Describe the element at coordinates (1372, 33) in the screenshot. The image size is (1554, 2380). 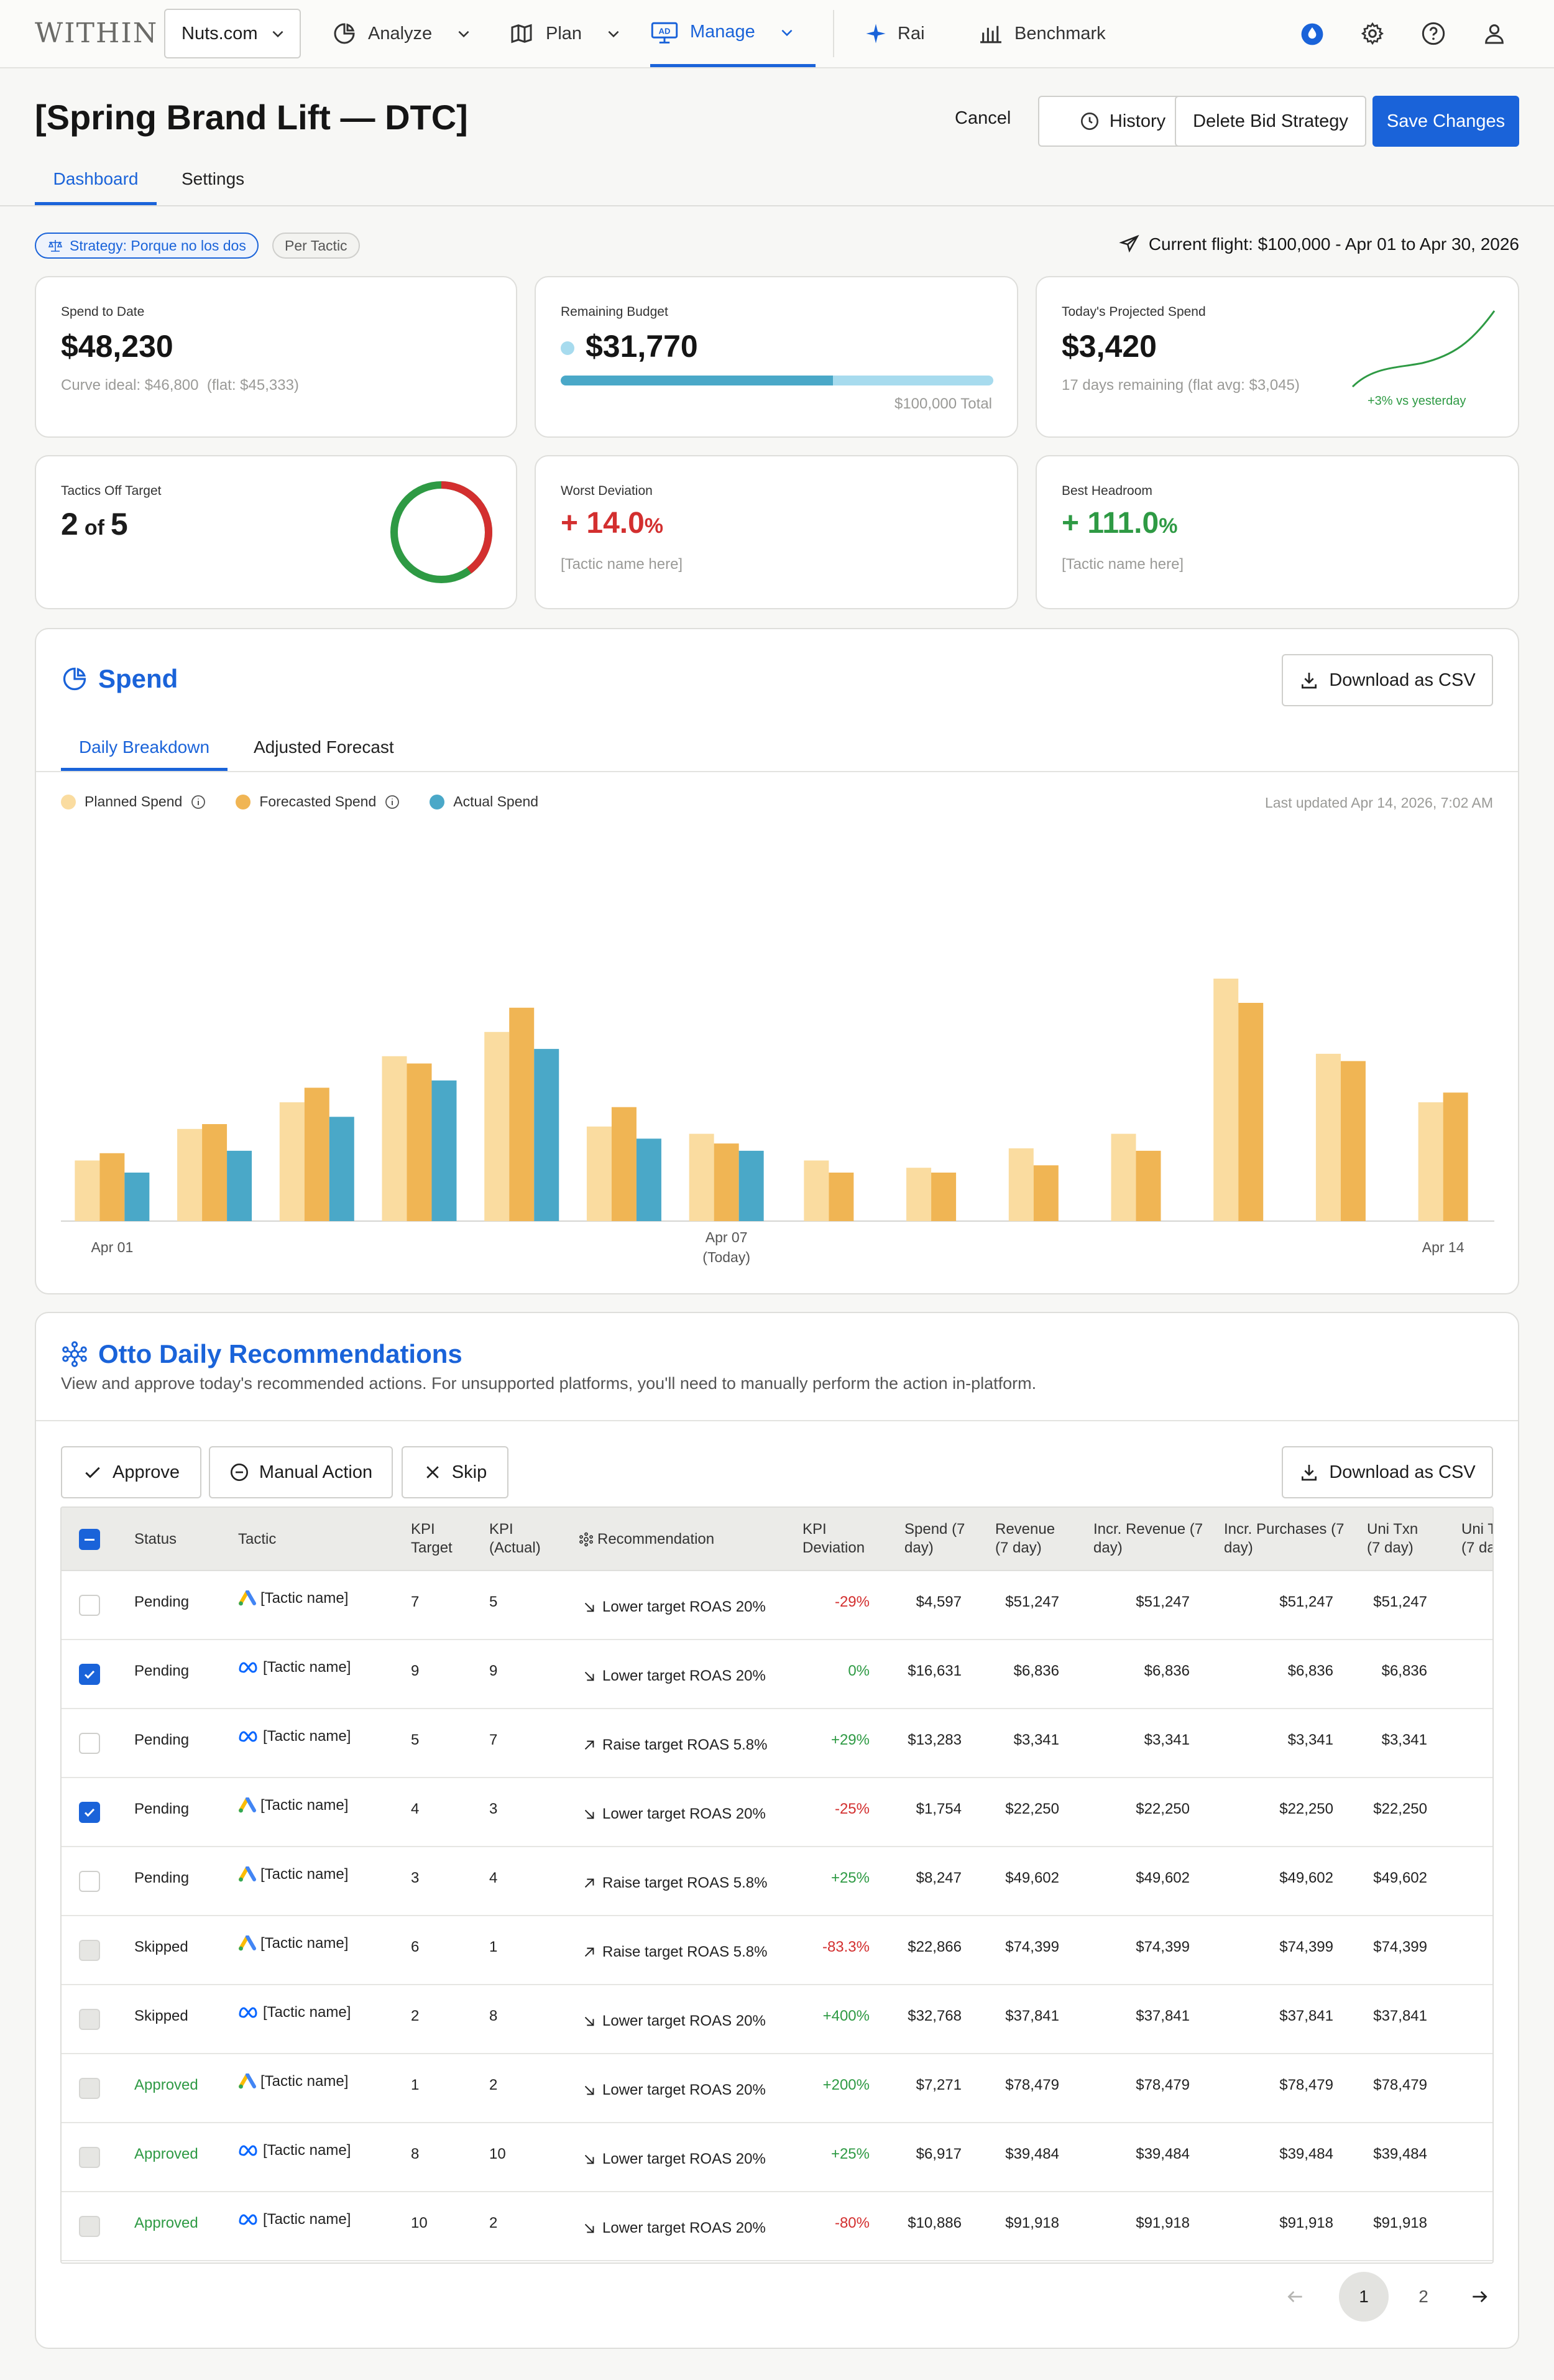
I see `gear-icon` at that location.